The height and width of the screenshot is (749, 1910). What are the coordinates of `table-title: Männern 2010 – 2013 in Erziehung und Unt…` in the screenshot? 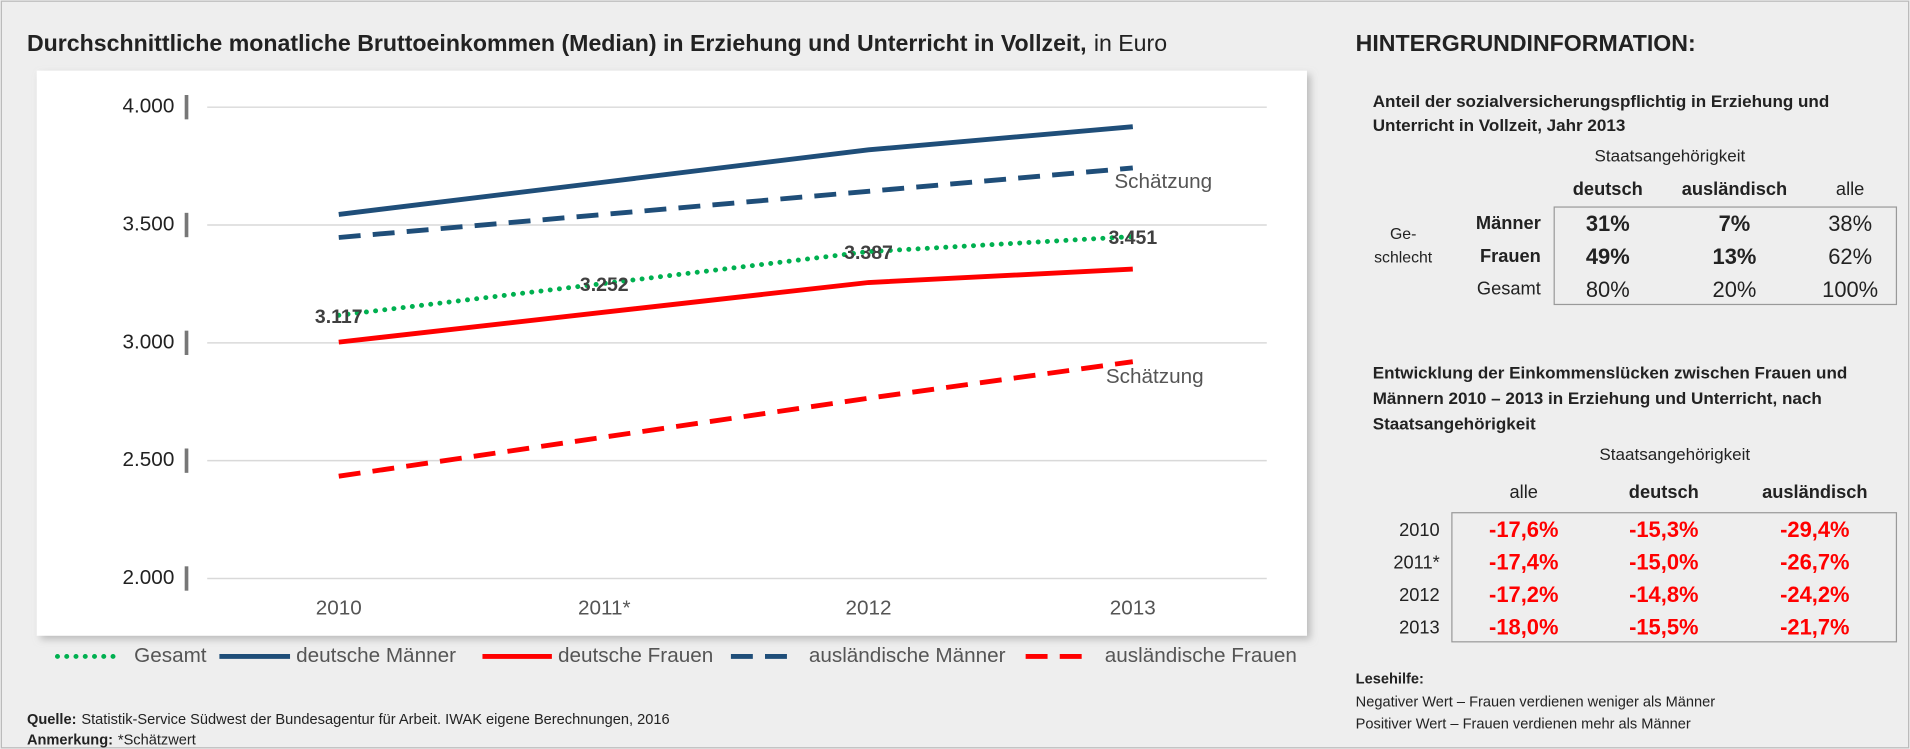 It's located at (1597, 398).